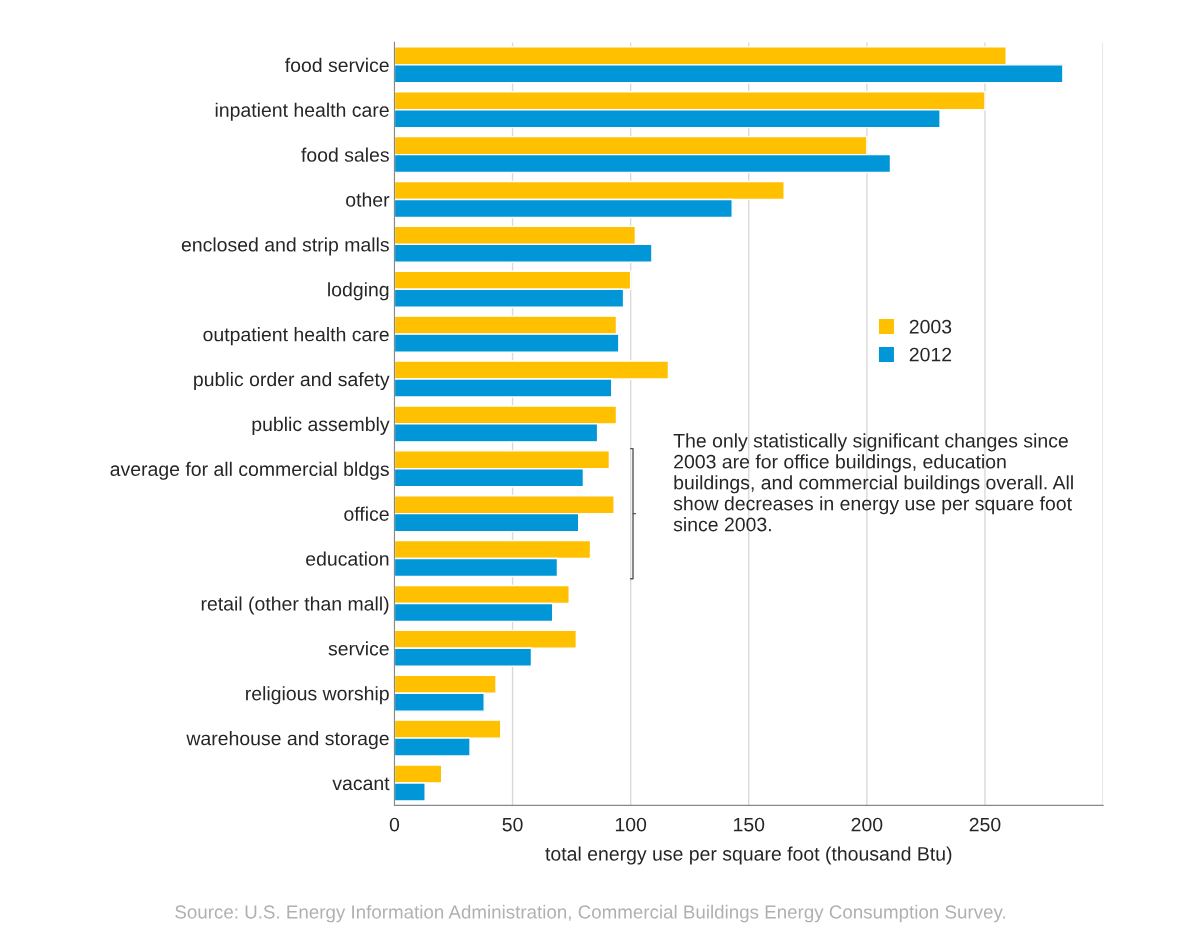 This screenshot has width=1181, height=942. Describe the element at coordinates (930, 326) in the screenshot. I see `legend-label: 2003` at that location.